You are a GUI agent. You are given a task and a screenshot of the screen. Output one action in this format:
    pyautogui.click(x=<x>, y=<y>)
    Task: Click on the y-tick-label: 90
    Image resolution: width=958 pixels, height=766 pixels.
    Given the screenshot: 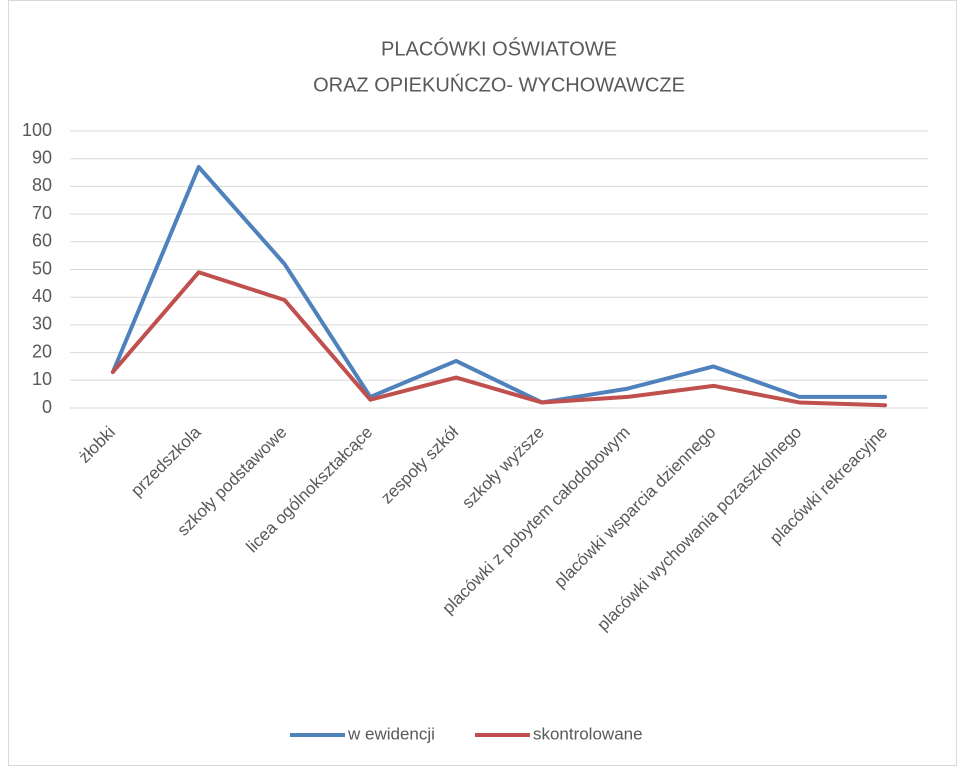 What is the action you would take?
    pyautogui.click(x=42, y=157)
    